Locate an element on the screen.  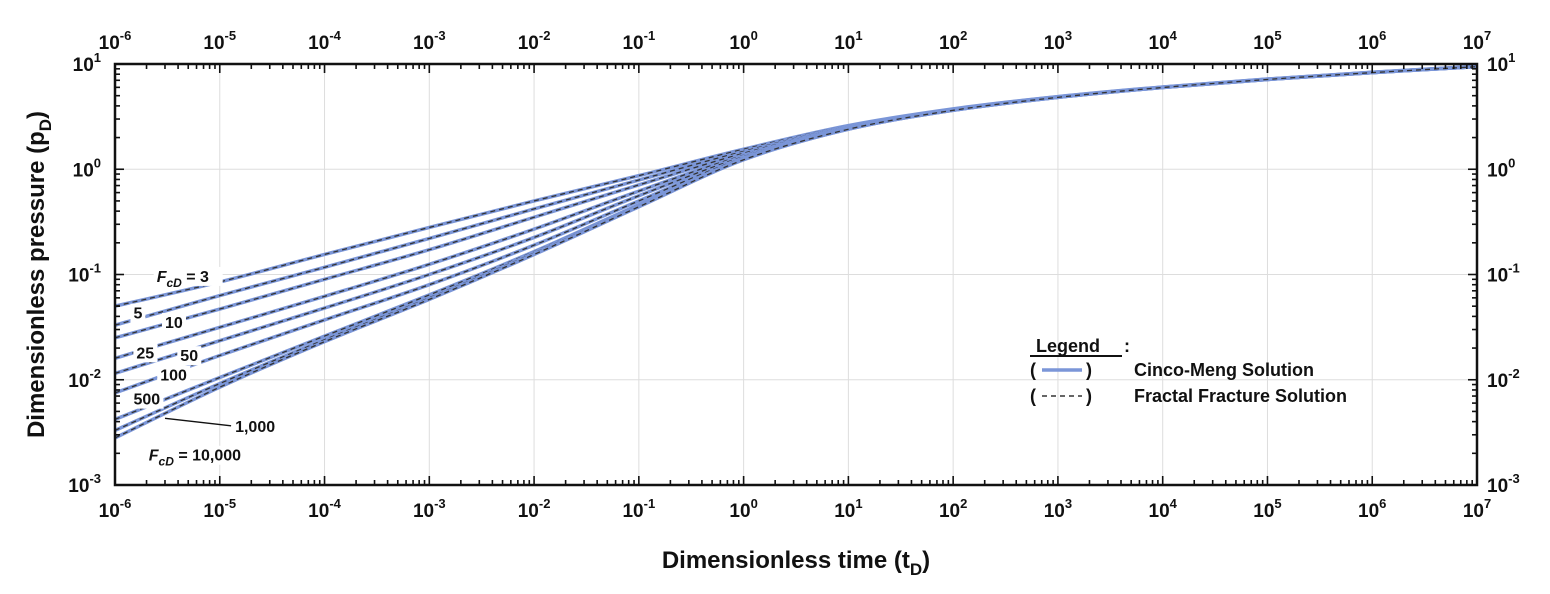
curve-annotation: 10 is located at coordinates (174, 323).